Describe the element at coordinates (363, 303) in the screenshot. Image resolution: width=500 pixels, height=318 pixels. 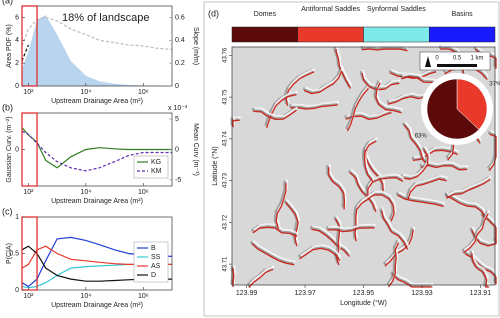
I see `x-axis-label: Longitude (°W)` at that location.